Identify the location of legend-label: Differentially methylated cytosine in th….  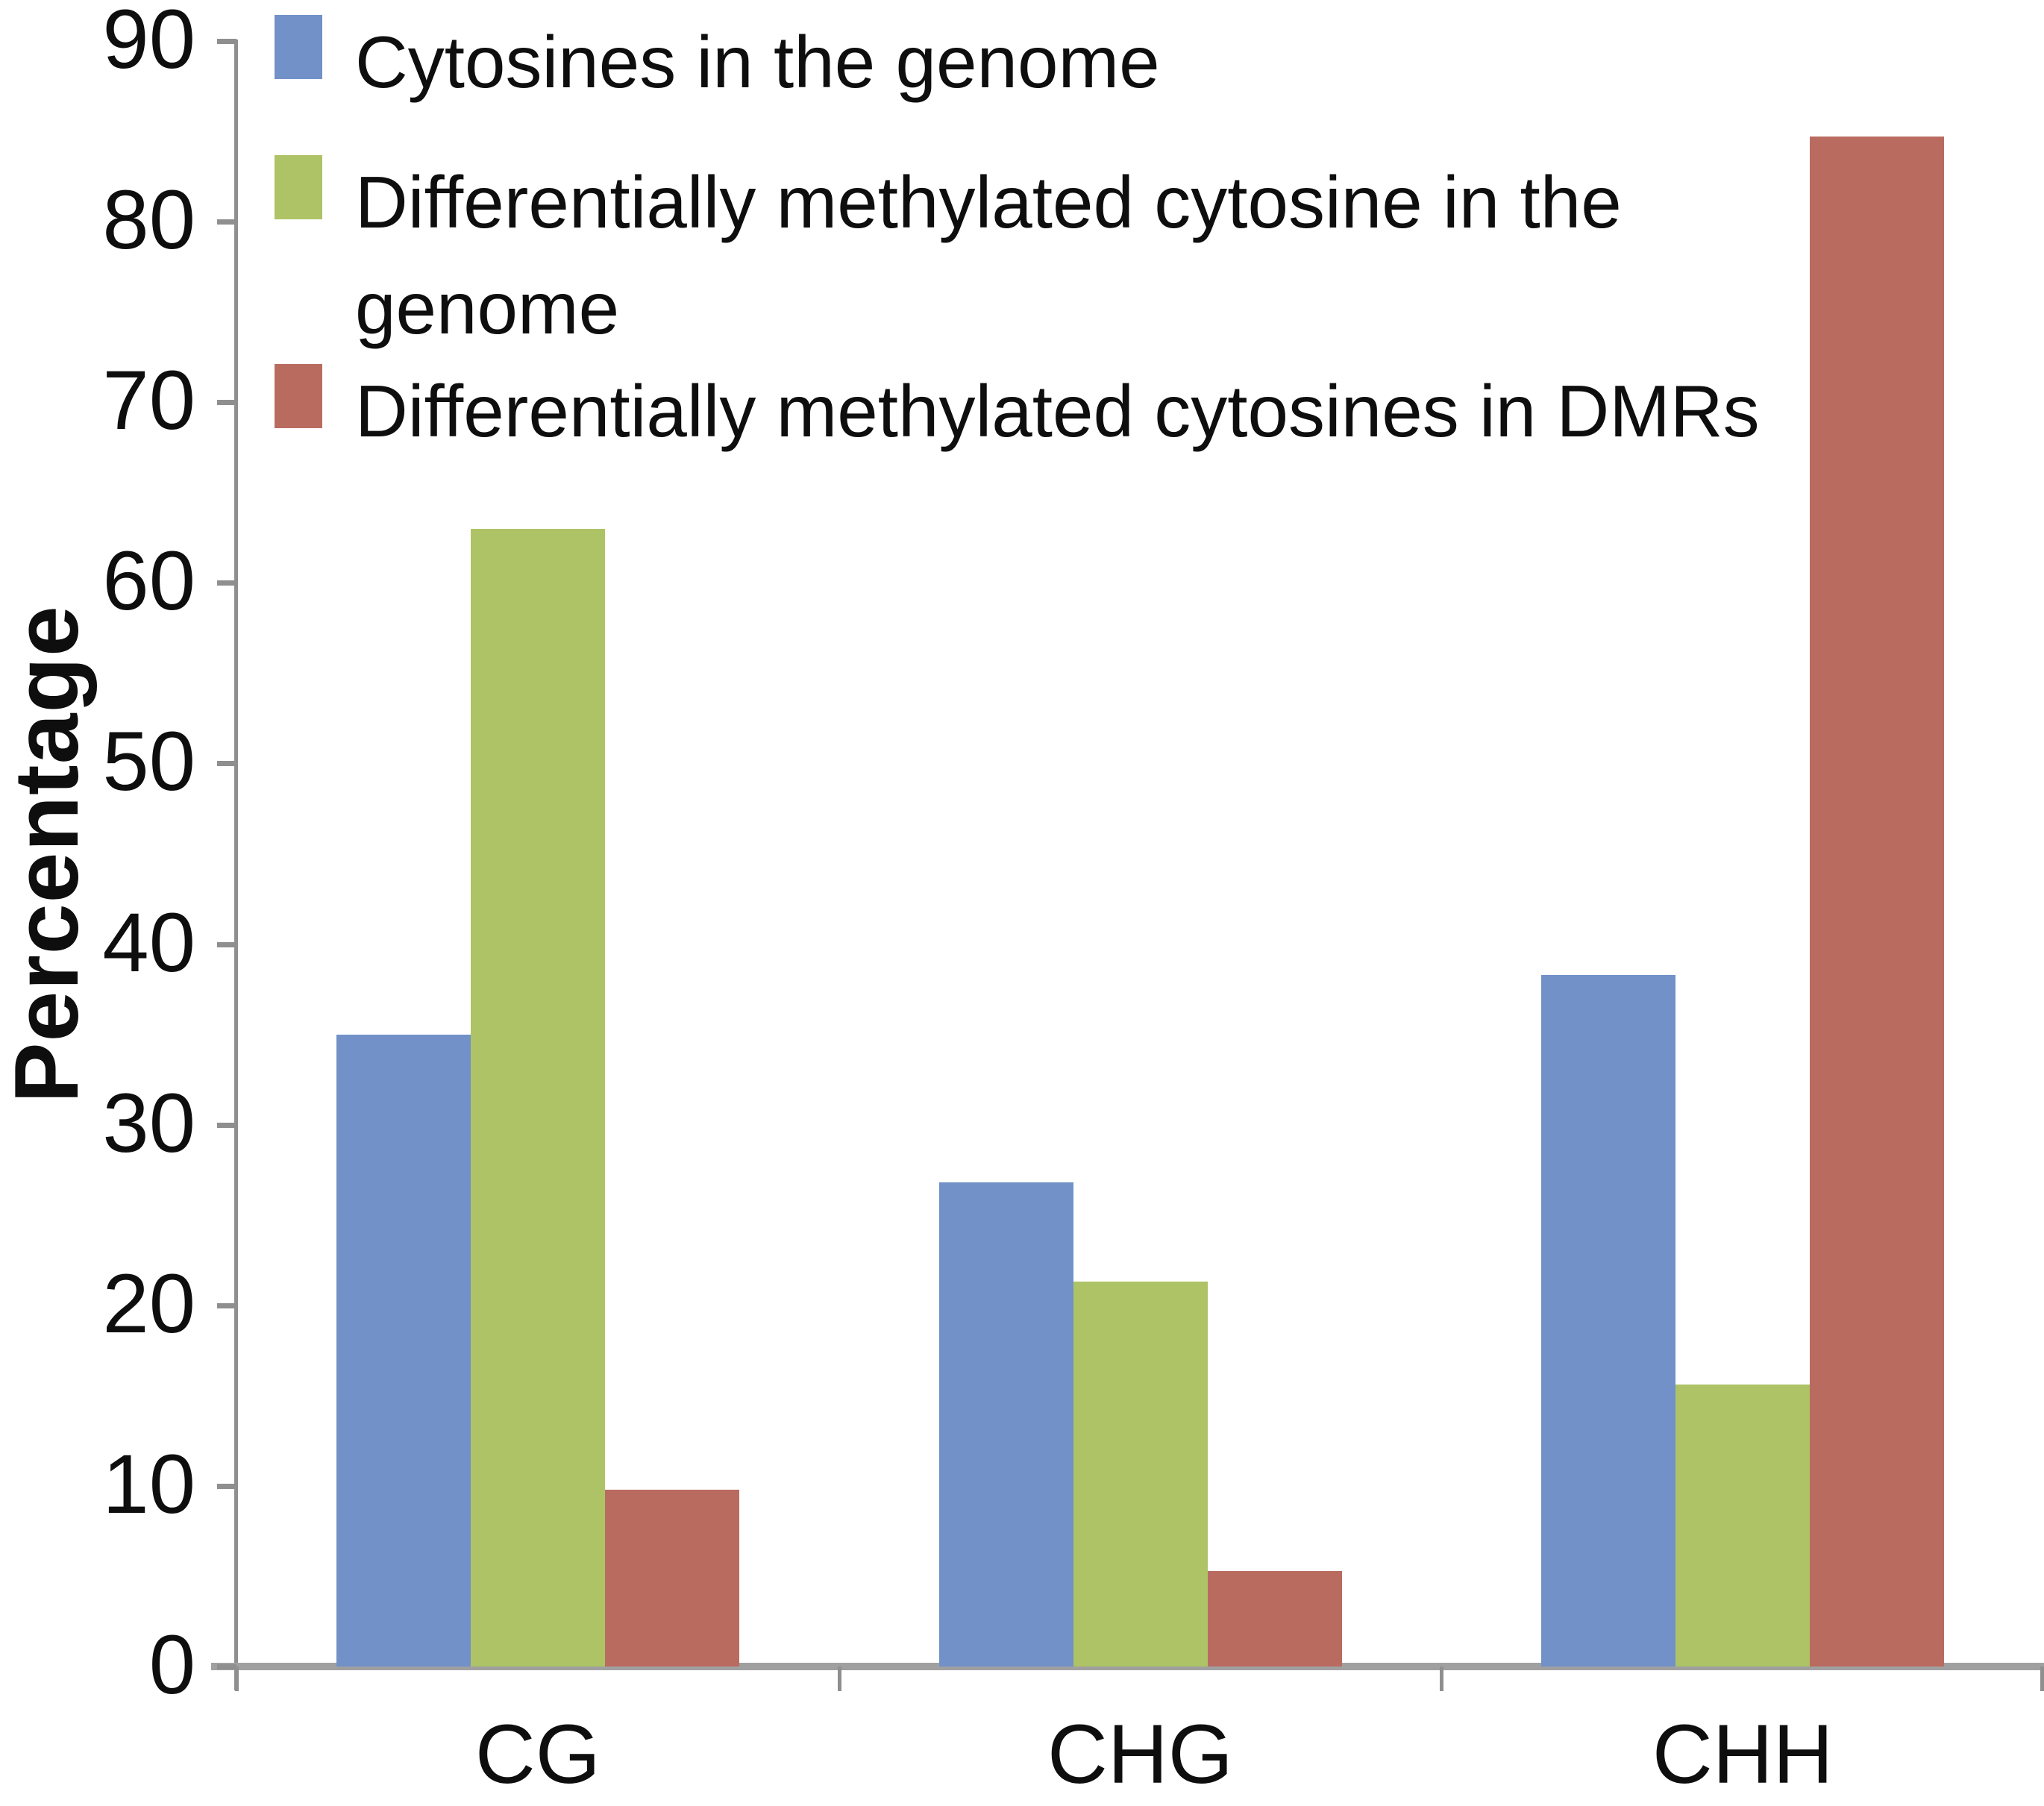
(988, 255).